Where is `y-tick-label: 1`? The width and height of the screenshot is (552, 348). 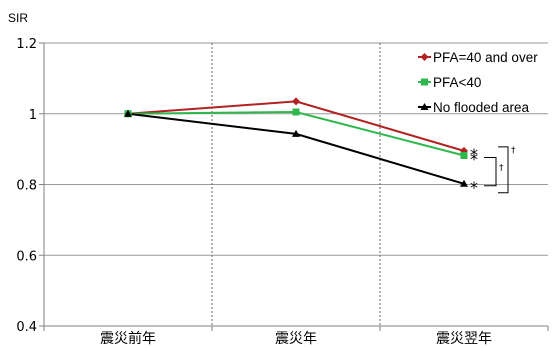 y-tick-label: 1 is located at coordinates (33, 115).